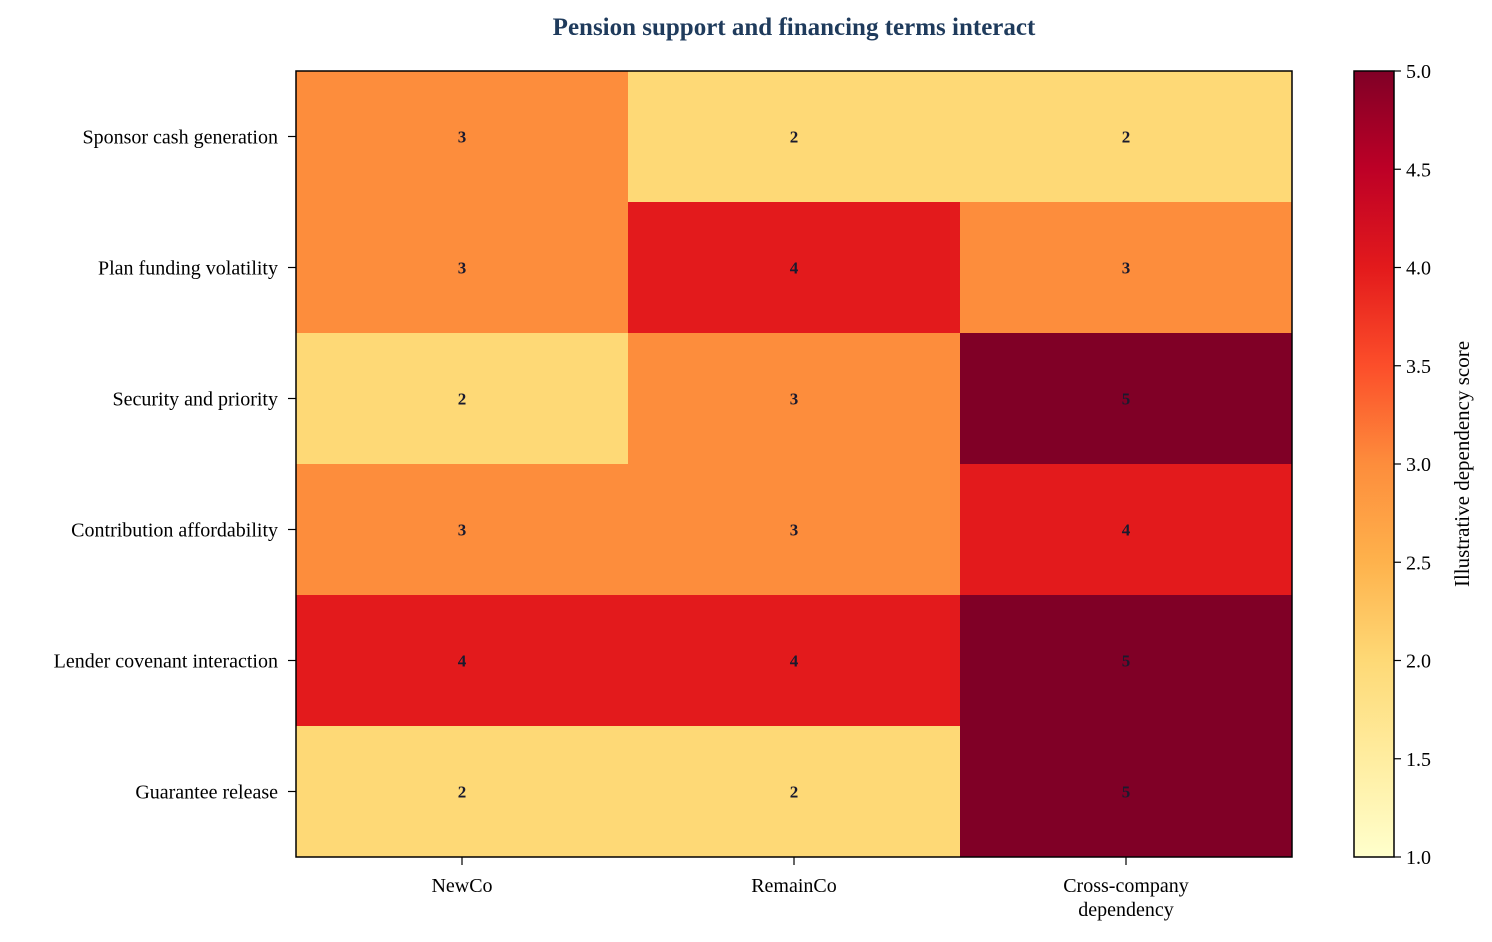  Describe the element at coordinates (1418, 563) in the screenshot. I see `colorbar-tick-label: 2.5` at that location.